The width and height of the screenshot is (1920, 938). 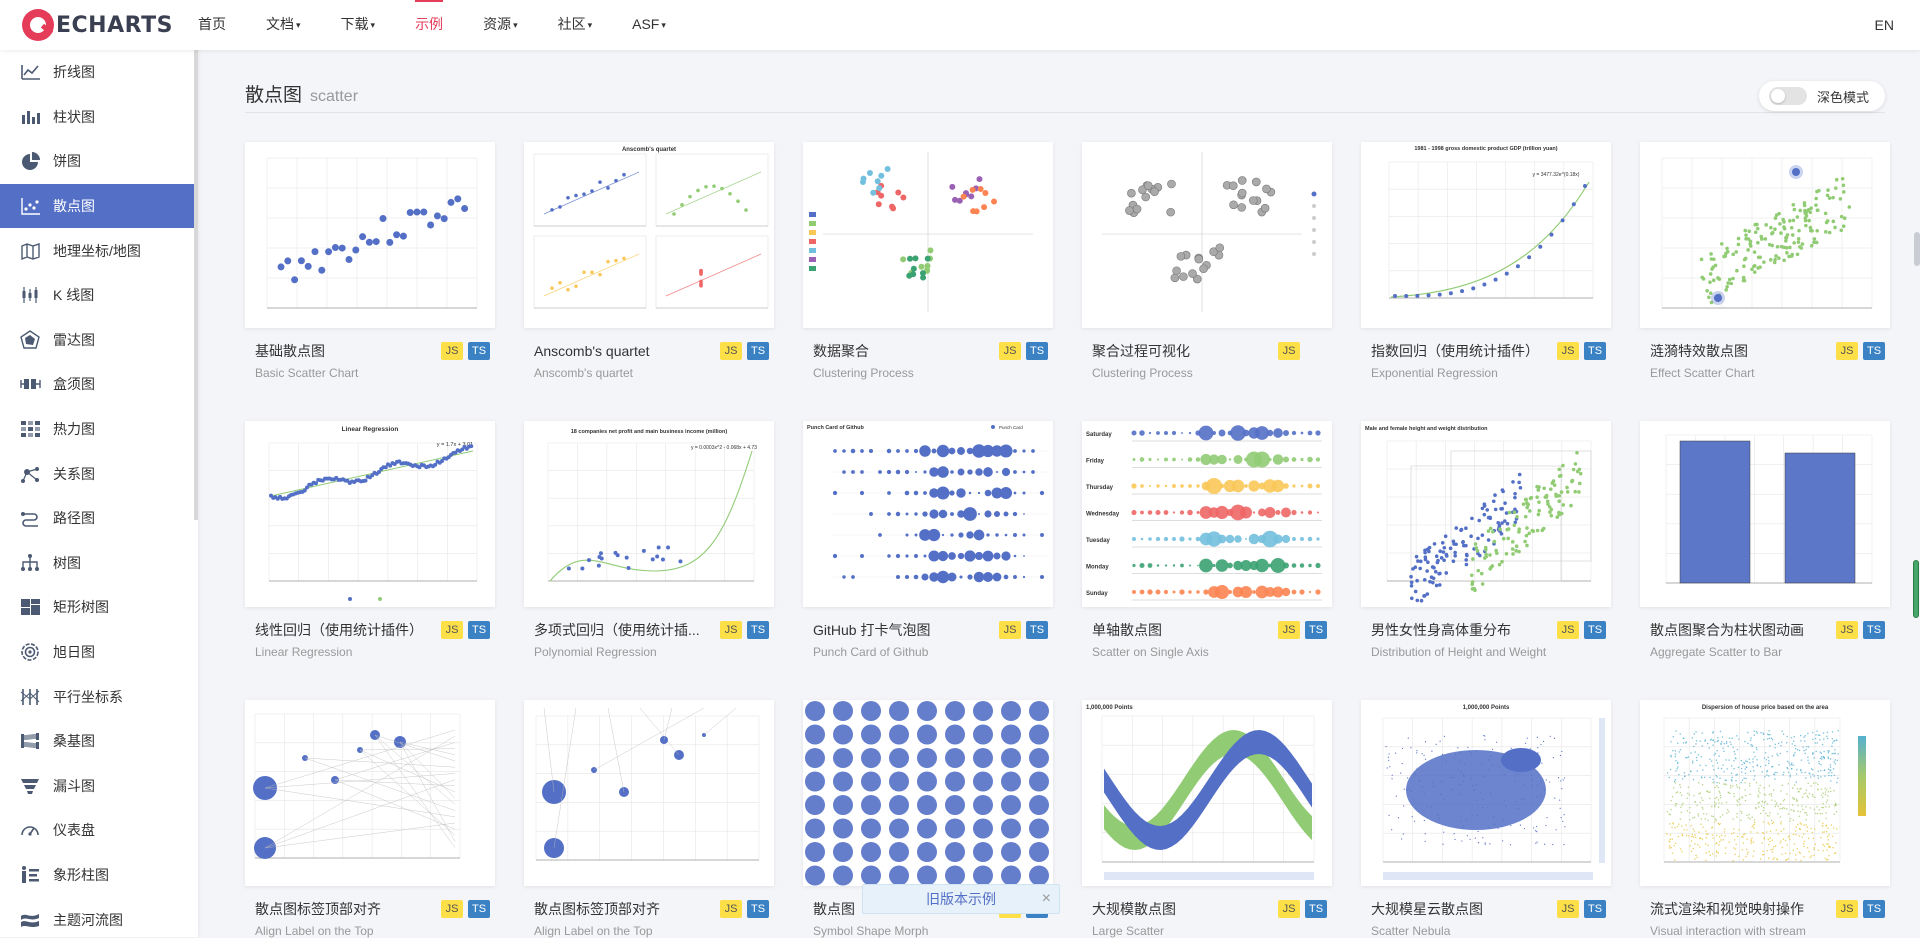 What do you see at coordinates (99, 741) in the screenshot?
I see `sidebar-item-15: 桑基图` at bounding box center [99, 741].